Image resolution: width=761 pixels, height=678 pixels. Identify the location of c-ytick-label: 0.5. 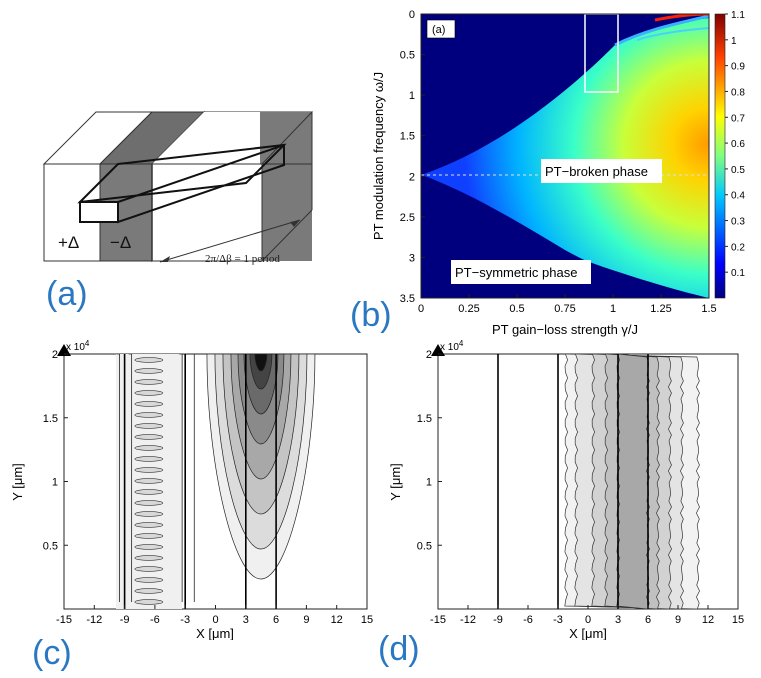
(50, 546).